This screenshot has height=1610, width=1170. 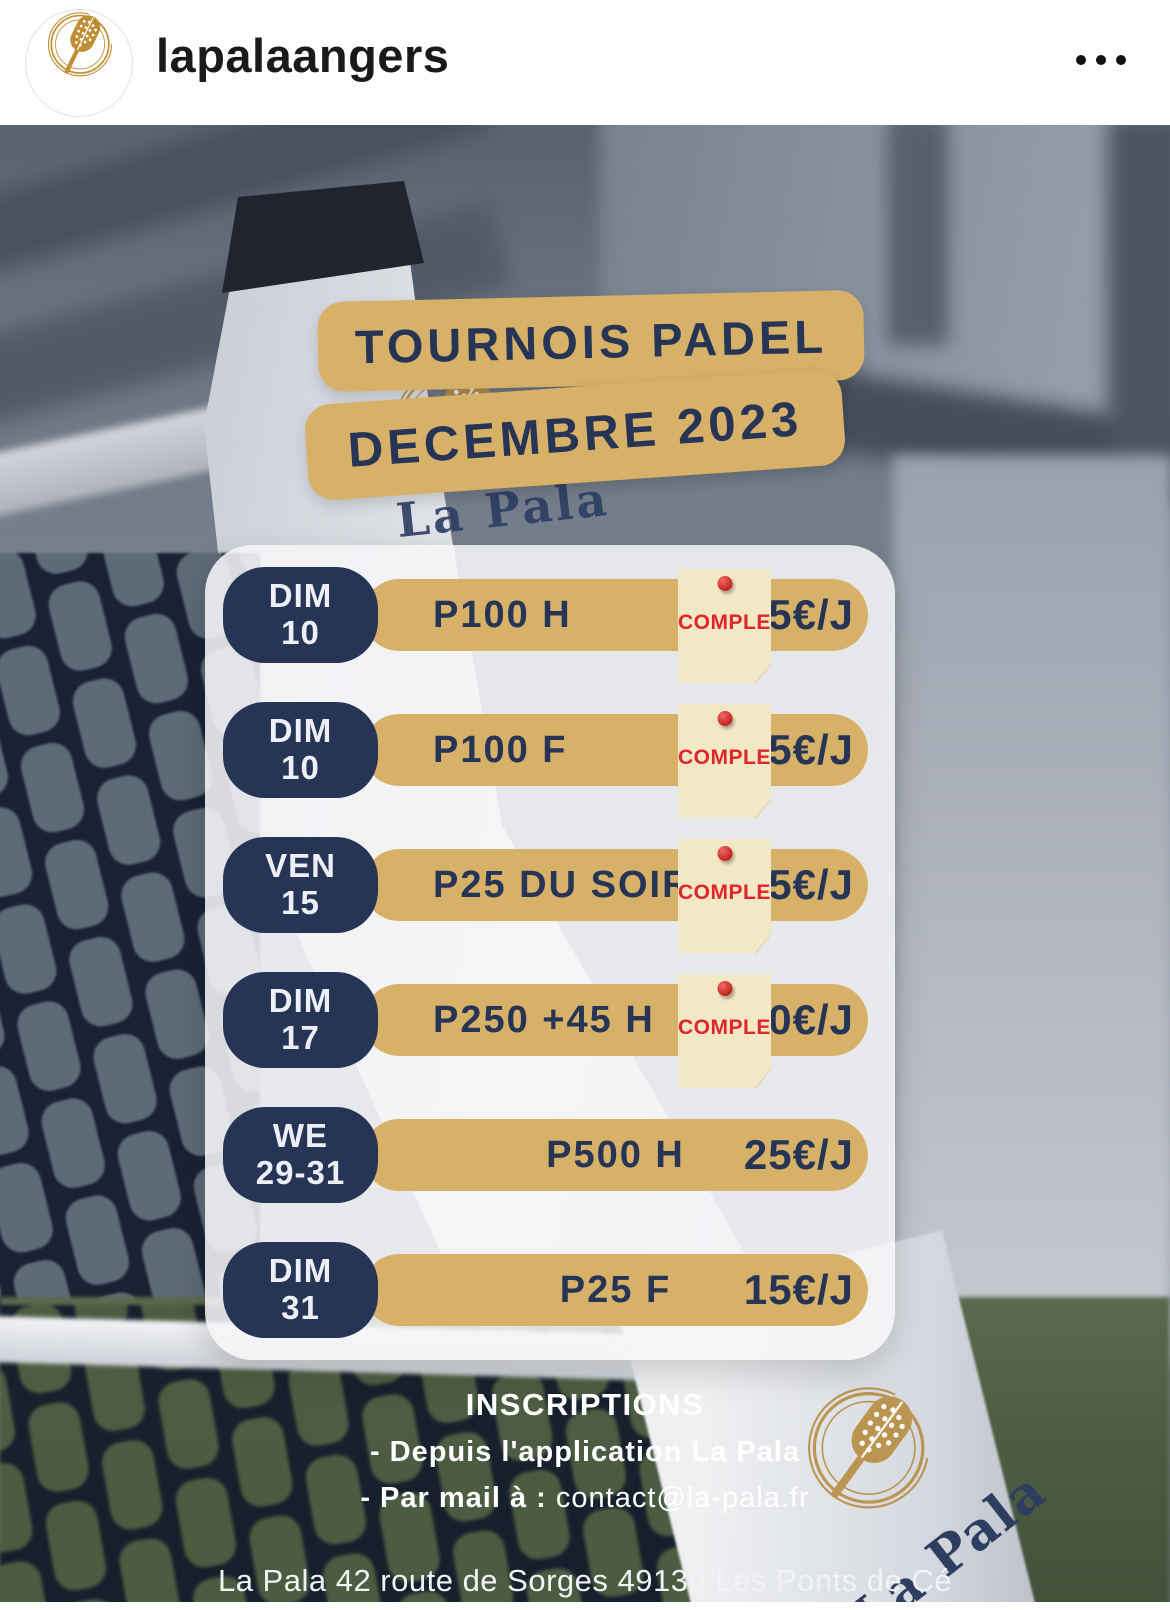 What do you see at coordinates (949, 1530) in the screenshot?
I see `flag-brand-text: La Pala` at bounding box center [949, 1530].